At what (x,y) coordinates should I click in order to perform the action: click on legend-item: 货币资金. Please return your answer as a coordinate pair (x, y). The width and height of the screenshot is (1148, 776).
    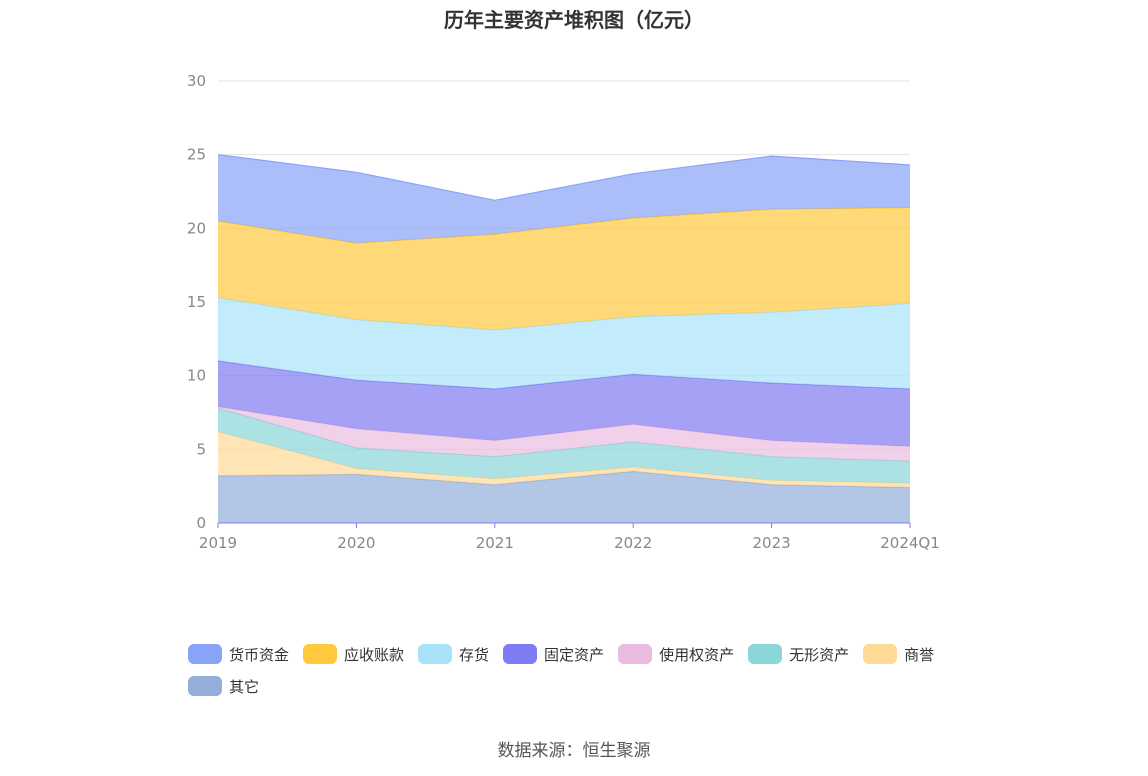
    Looking at the image, I should click on (238, 654).